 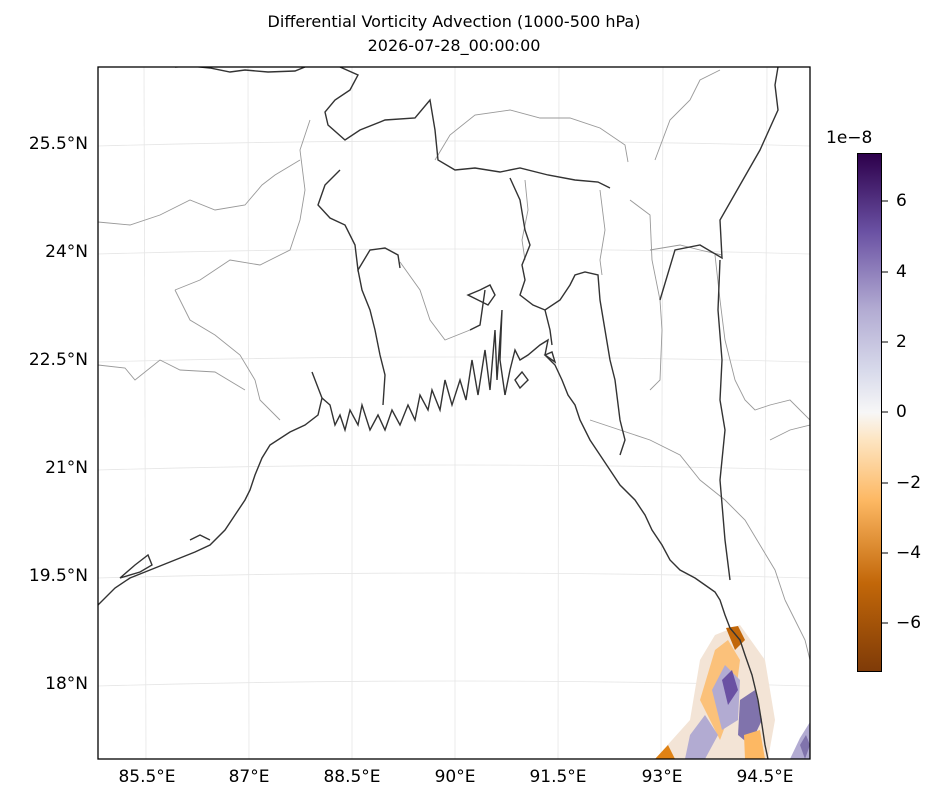 I want to click on colorbar-ticks, so click(x=885, y=412).